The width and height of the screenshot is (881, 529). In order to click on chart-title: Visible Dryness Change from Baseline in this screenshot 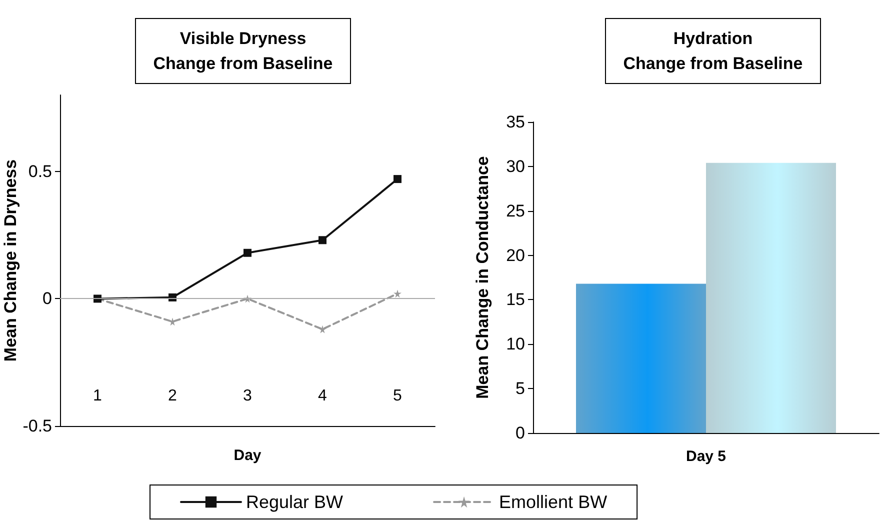, I will do `click(243, 51)`.